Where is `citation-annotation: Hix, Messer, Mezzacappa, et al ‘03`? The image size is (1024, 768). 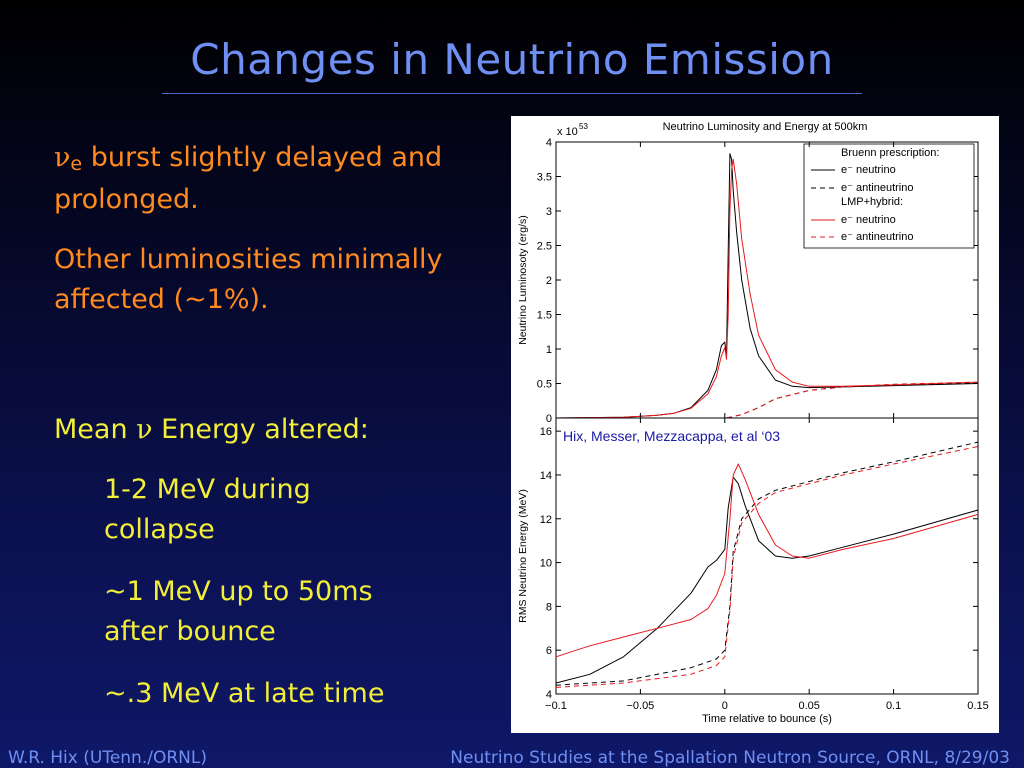 citation-annotation: Hix, Messer, Mezzacappa, et al ‘03 is located at coordinates (671, 436).